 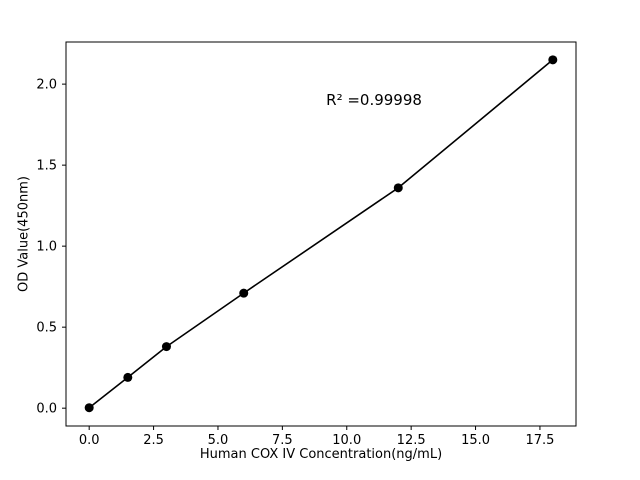 I want to click on y-axis-label: OD Value(450nm), so click(x=24, y=234).